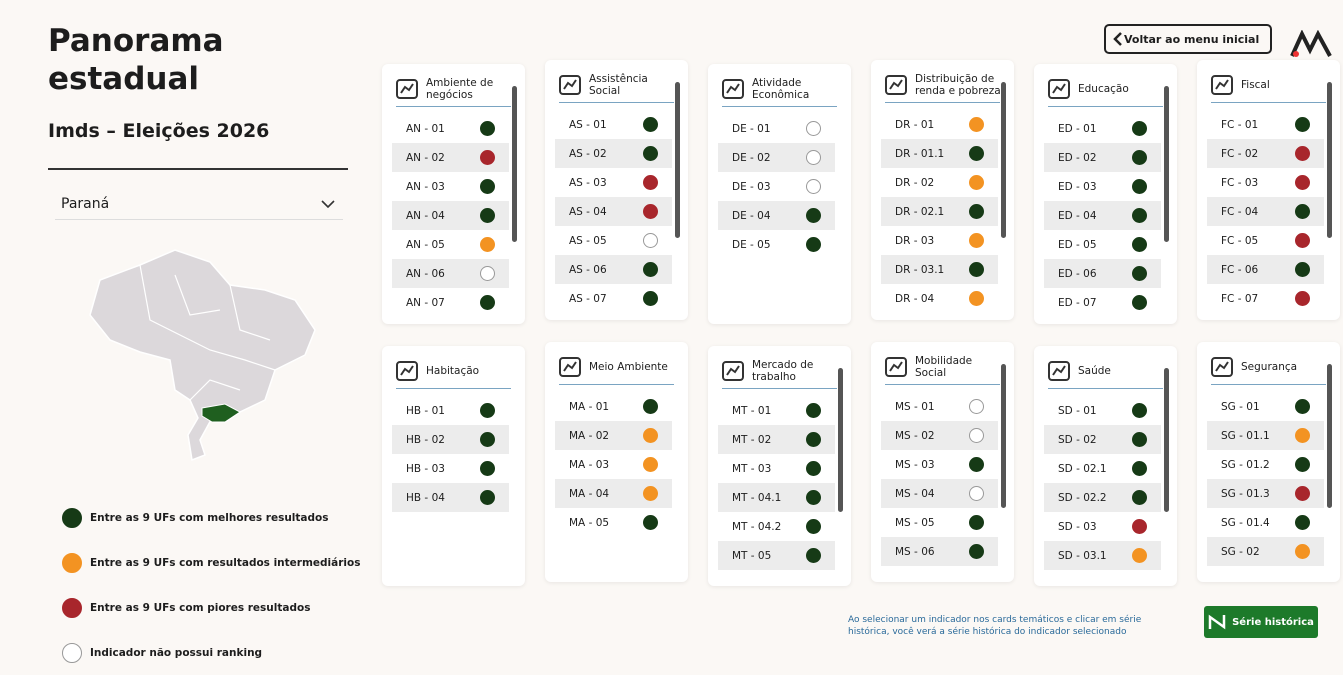 The width and height of the screenshot is (1343, 675). What do you see at coordinates (1102, 410) in the screenshot?
I see `indicator-item: SD - 01` at bounding box center [1102, 410].